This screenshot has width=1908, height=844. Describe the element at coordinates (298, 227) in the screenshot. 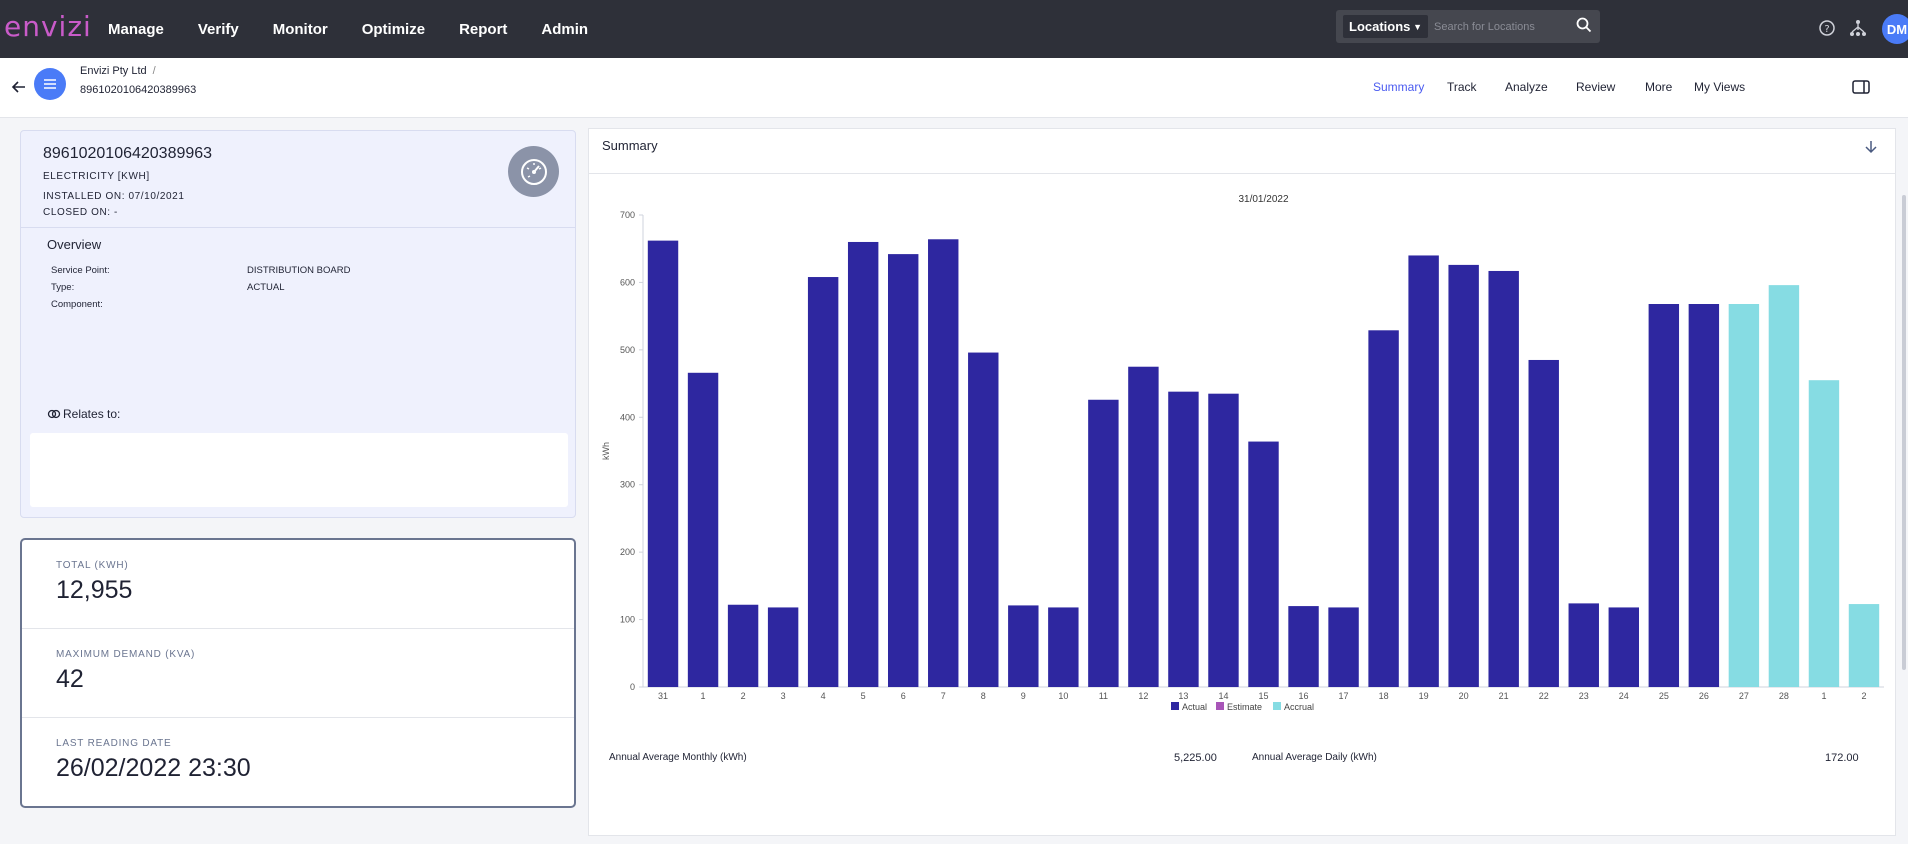

I see `card-divider` at that location.